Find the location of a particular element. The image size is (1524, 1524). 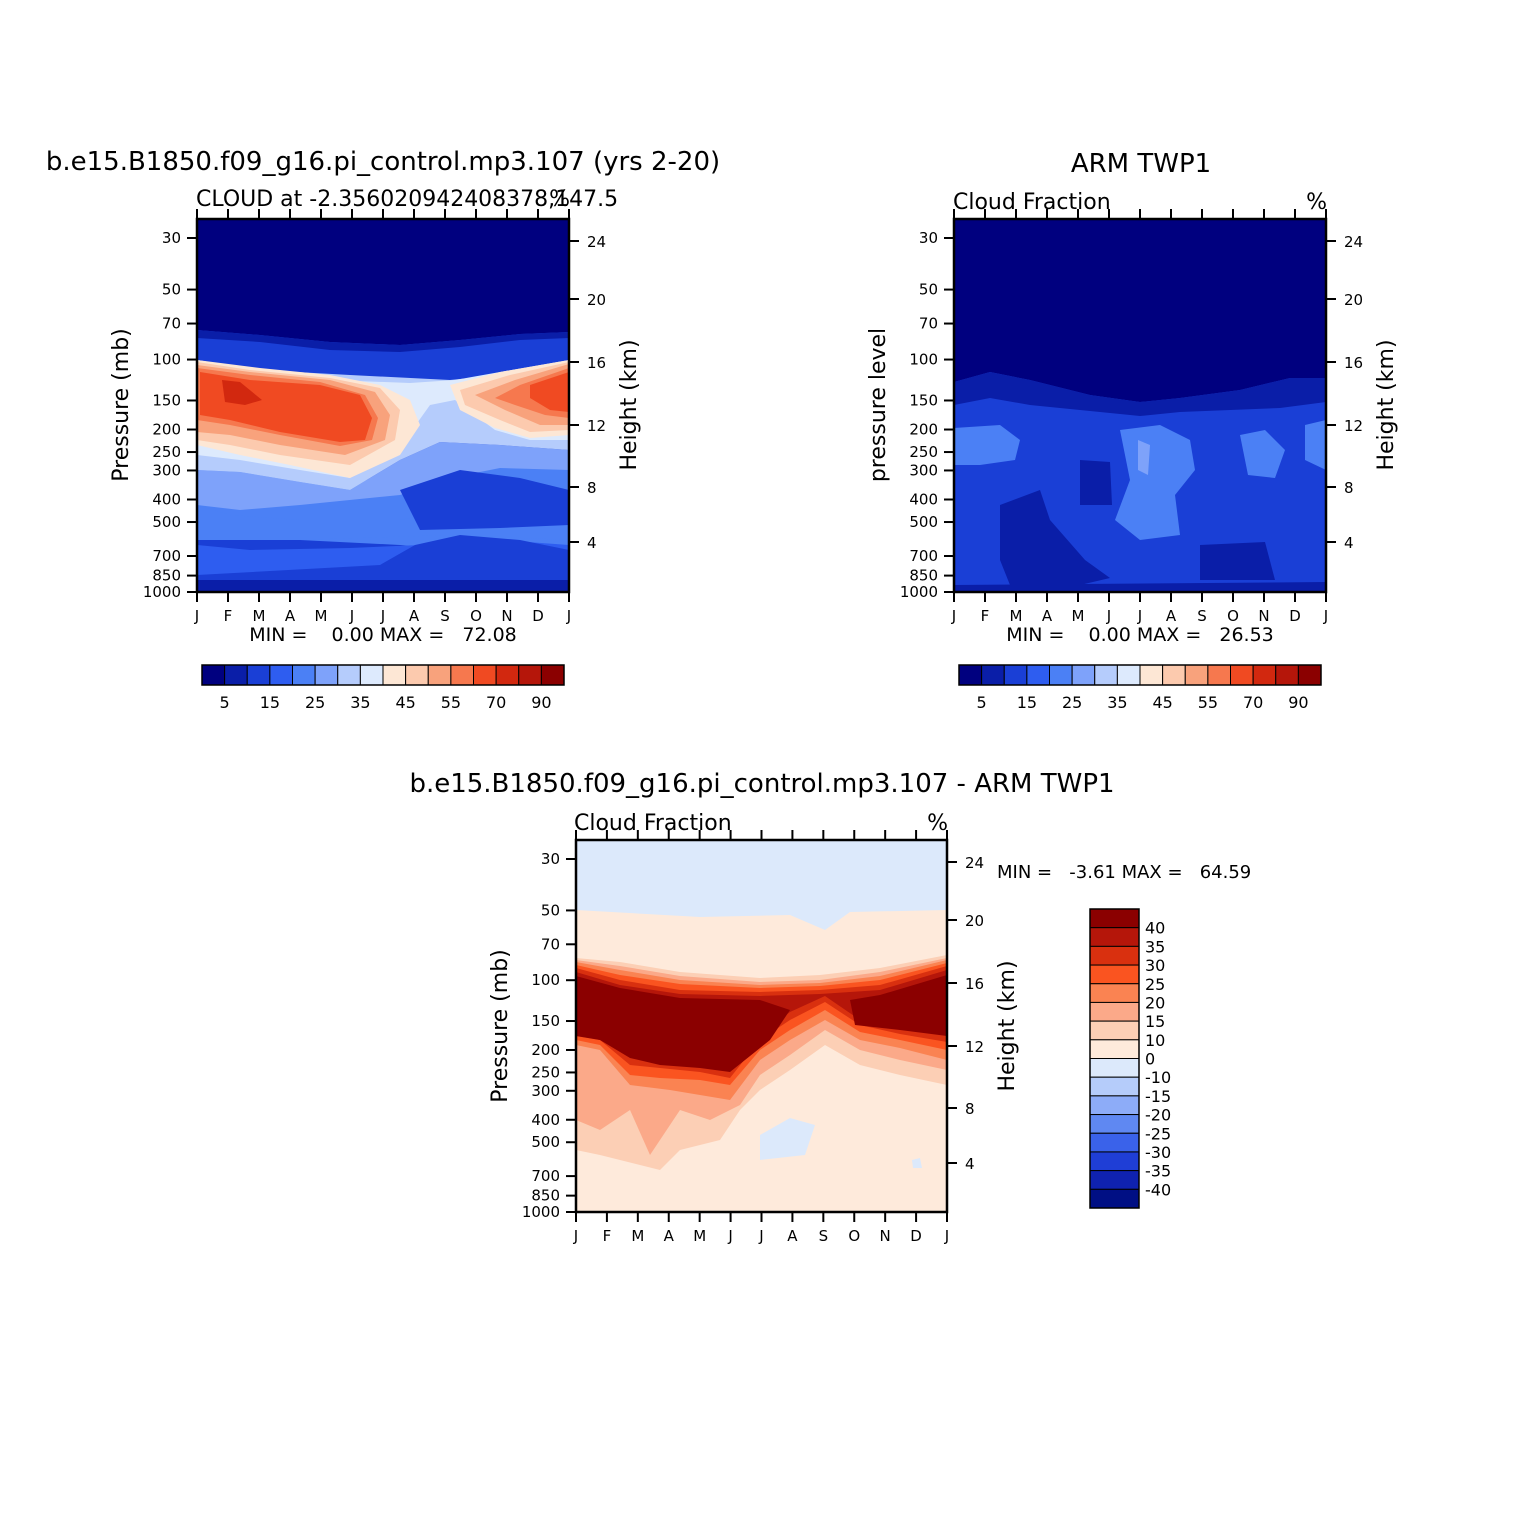

y-tick-label: 400 is located at coordinates (166, 499).